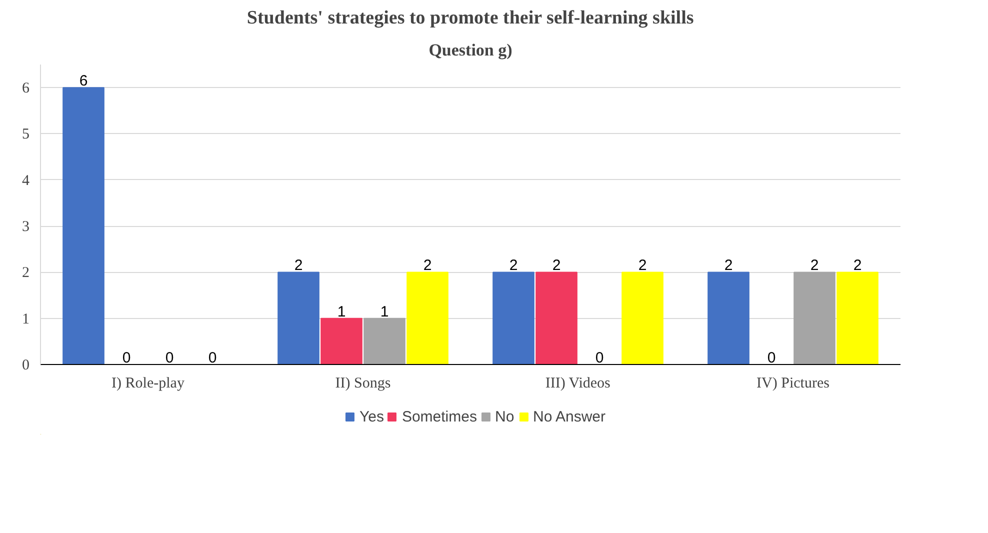 This screenshot has width=988, height=533. Describe the element at coordinates (470, 50) in the screenshot. I see `chart-subtitle: Question g)` at that location.